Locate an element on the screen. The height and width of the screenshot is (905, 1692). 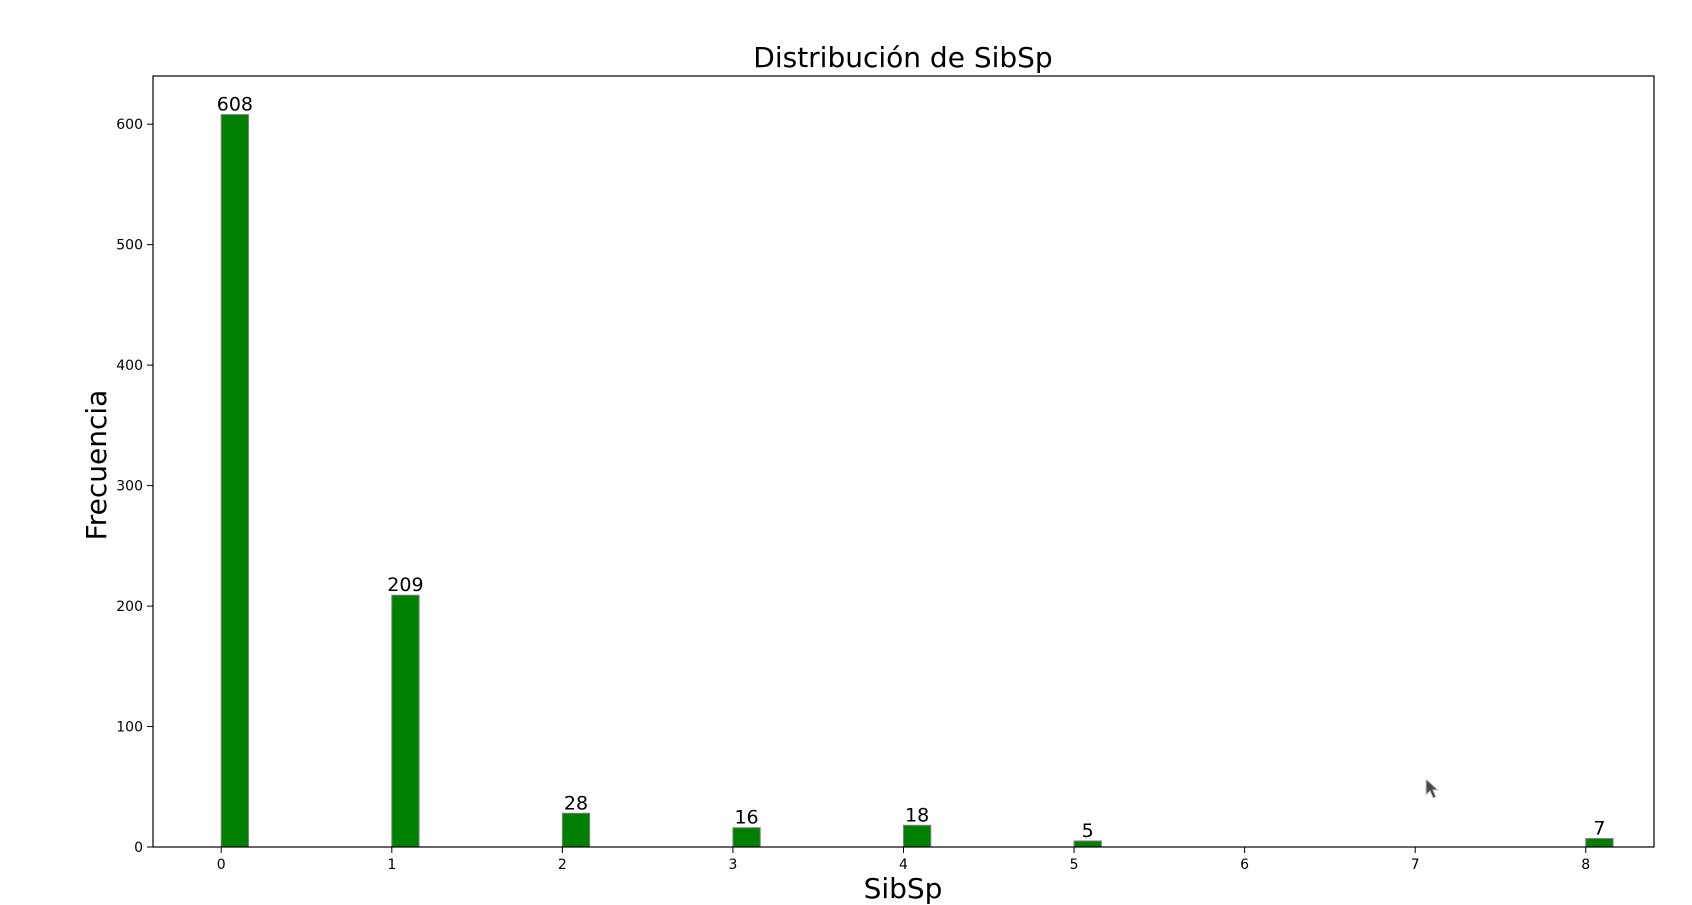
x-tick-label: 8 is located at coordinates (1585, 865).